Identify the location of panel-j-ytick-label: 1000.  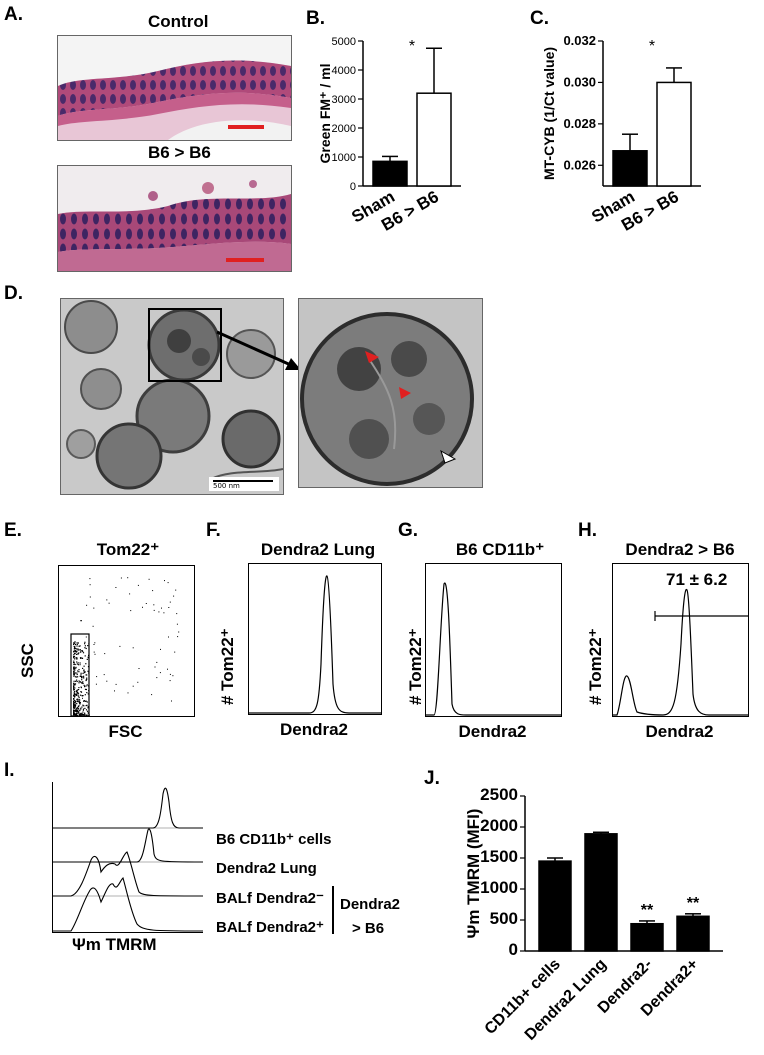
(499, 887).